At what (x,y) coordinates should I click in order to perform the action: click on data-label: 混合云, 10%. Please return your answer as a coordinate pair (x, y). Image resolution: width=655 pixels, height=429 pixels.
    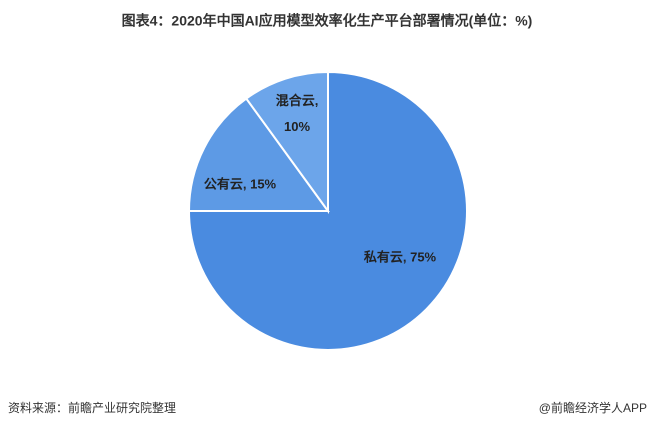
    Looking at the image, I should click on (297, 113).